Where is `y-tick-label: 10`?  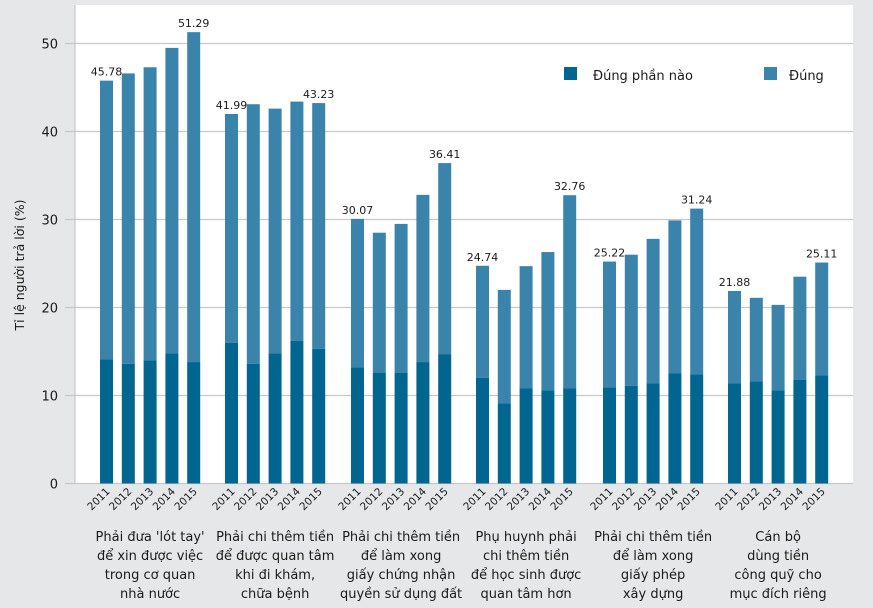 y-tick-label: 10 is located at coordinates (49, 397).